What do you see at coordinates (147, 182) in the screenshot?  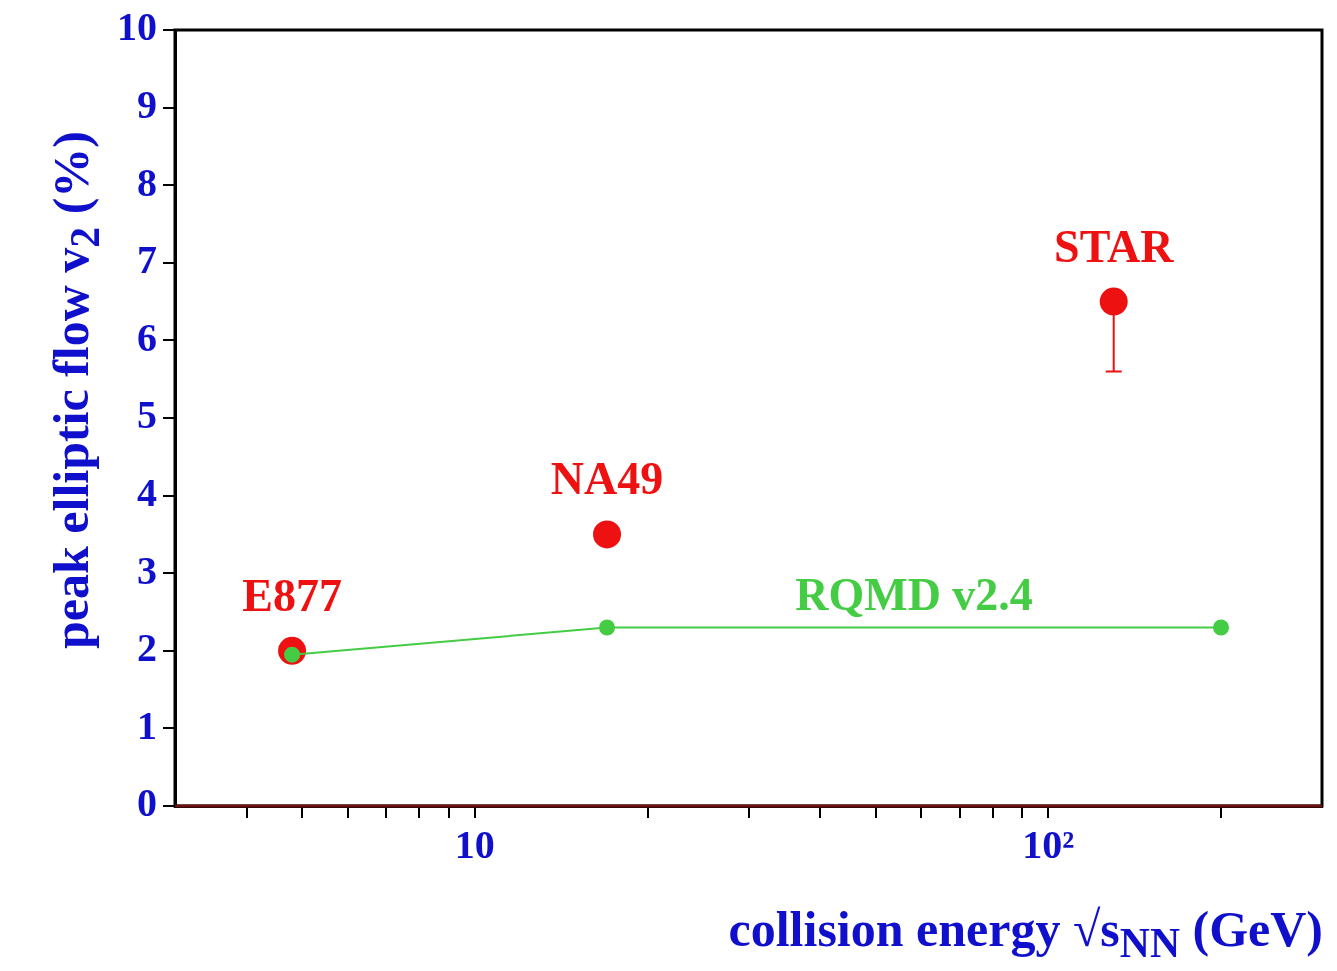 I see `y-tick-label: 8` at bounding box center [147, 182].